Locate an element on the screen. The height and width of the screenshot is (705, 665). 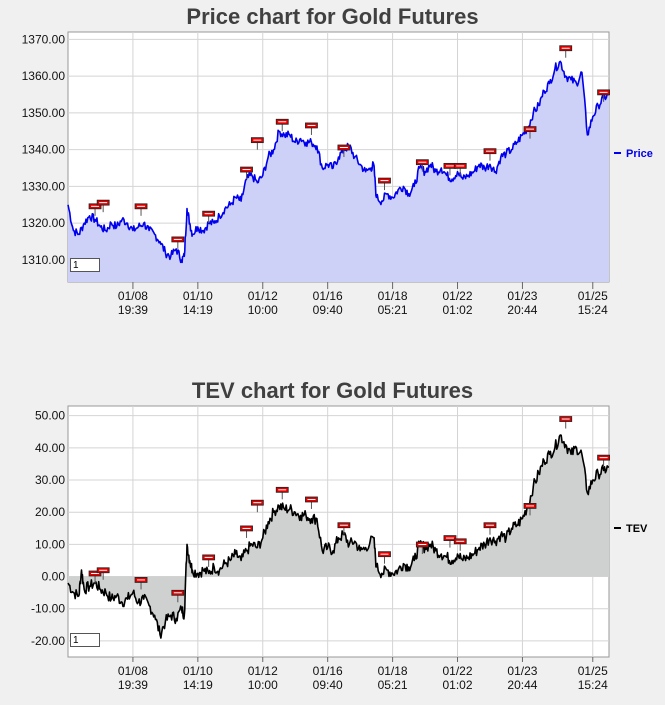
tev-y-tick-label: -10.00 is located at coordinates (48, 609).